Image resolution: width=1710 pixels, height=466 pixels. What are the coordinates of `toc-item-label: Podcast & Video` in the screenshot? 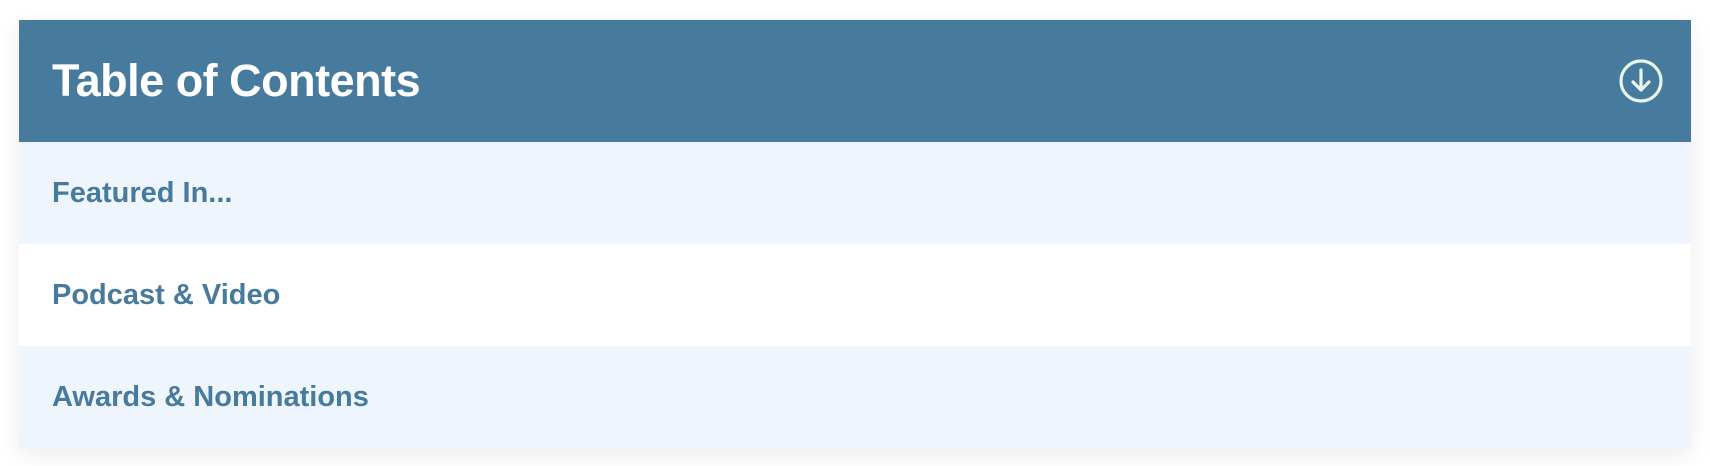 It's located at (166, 294).